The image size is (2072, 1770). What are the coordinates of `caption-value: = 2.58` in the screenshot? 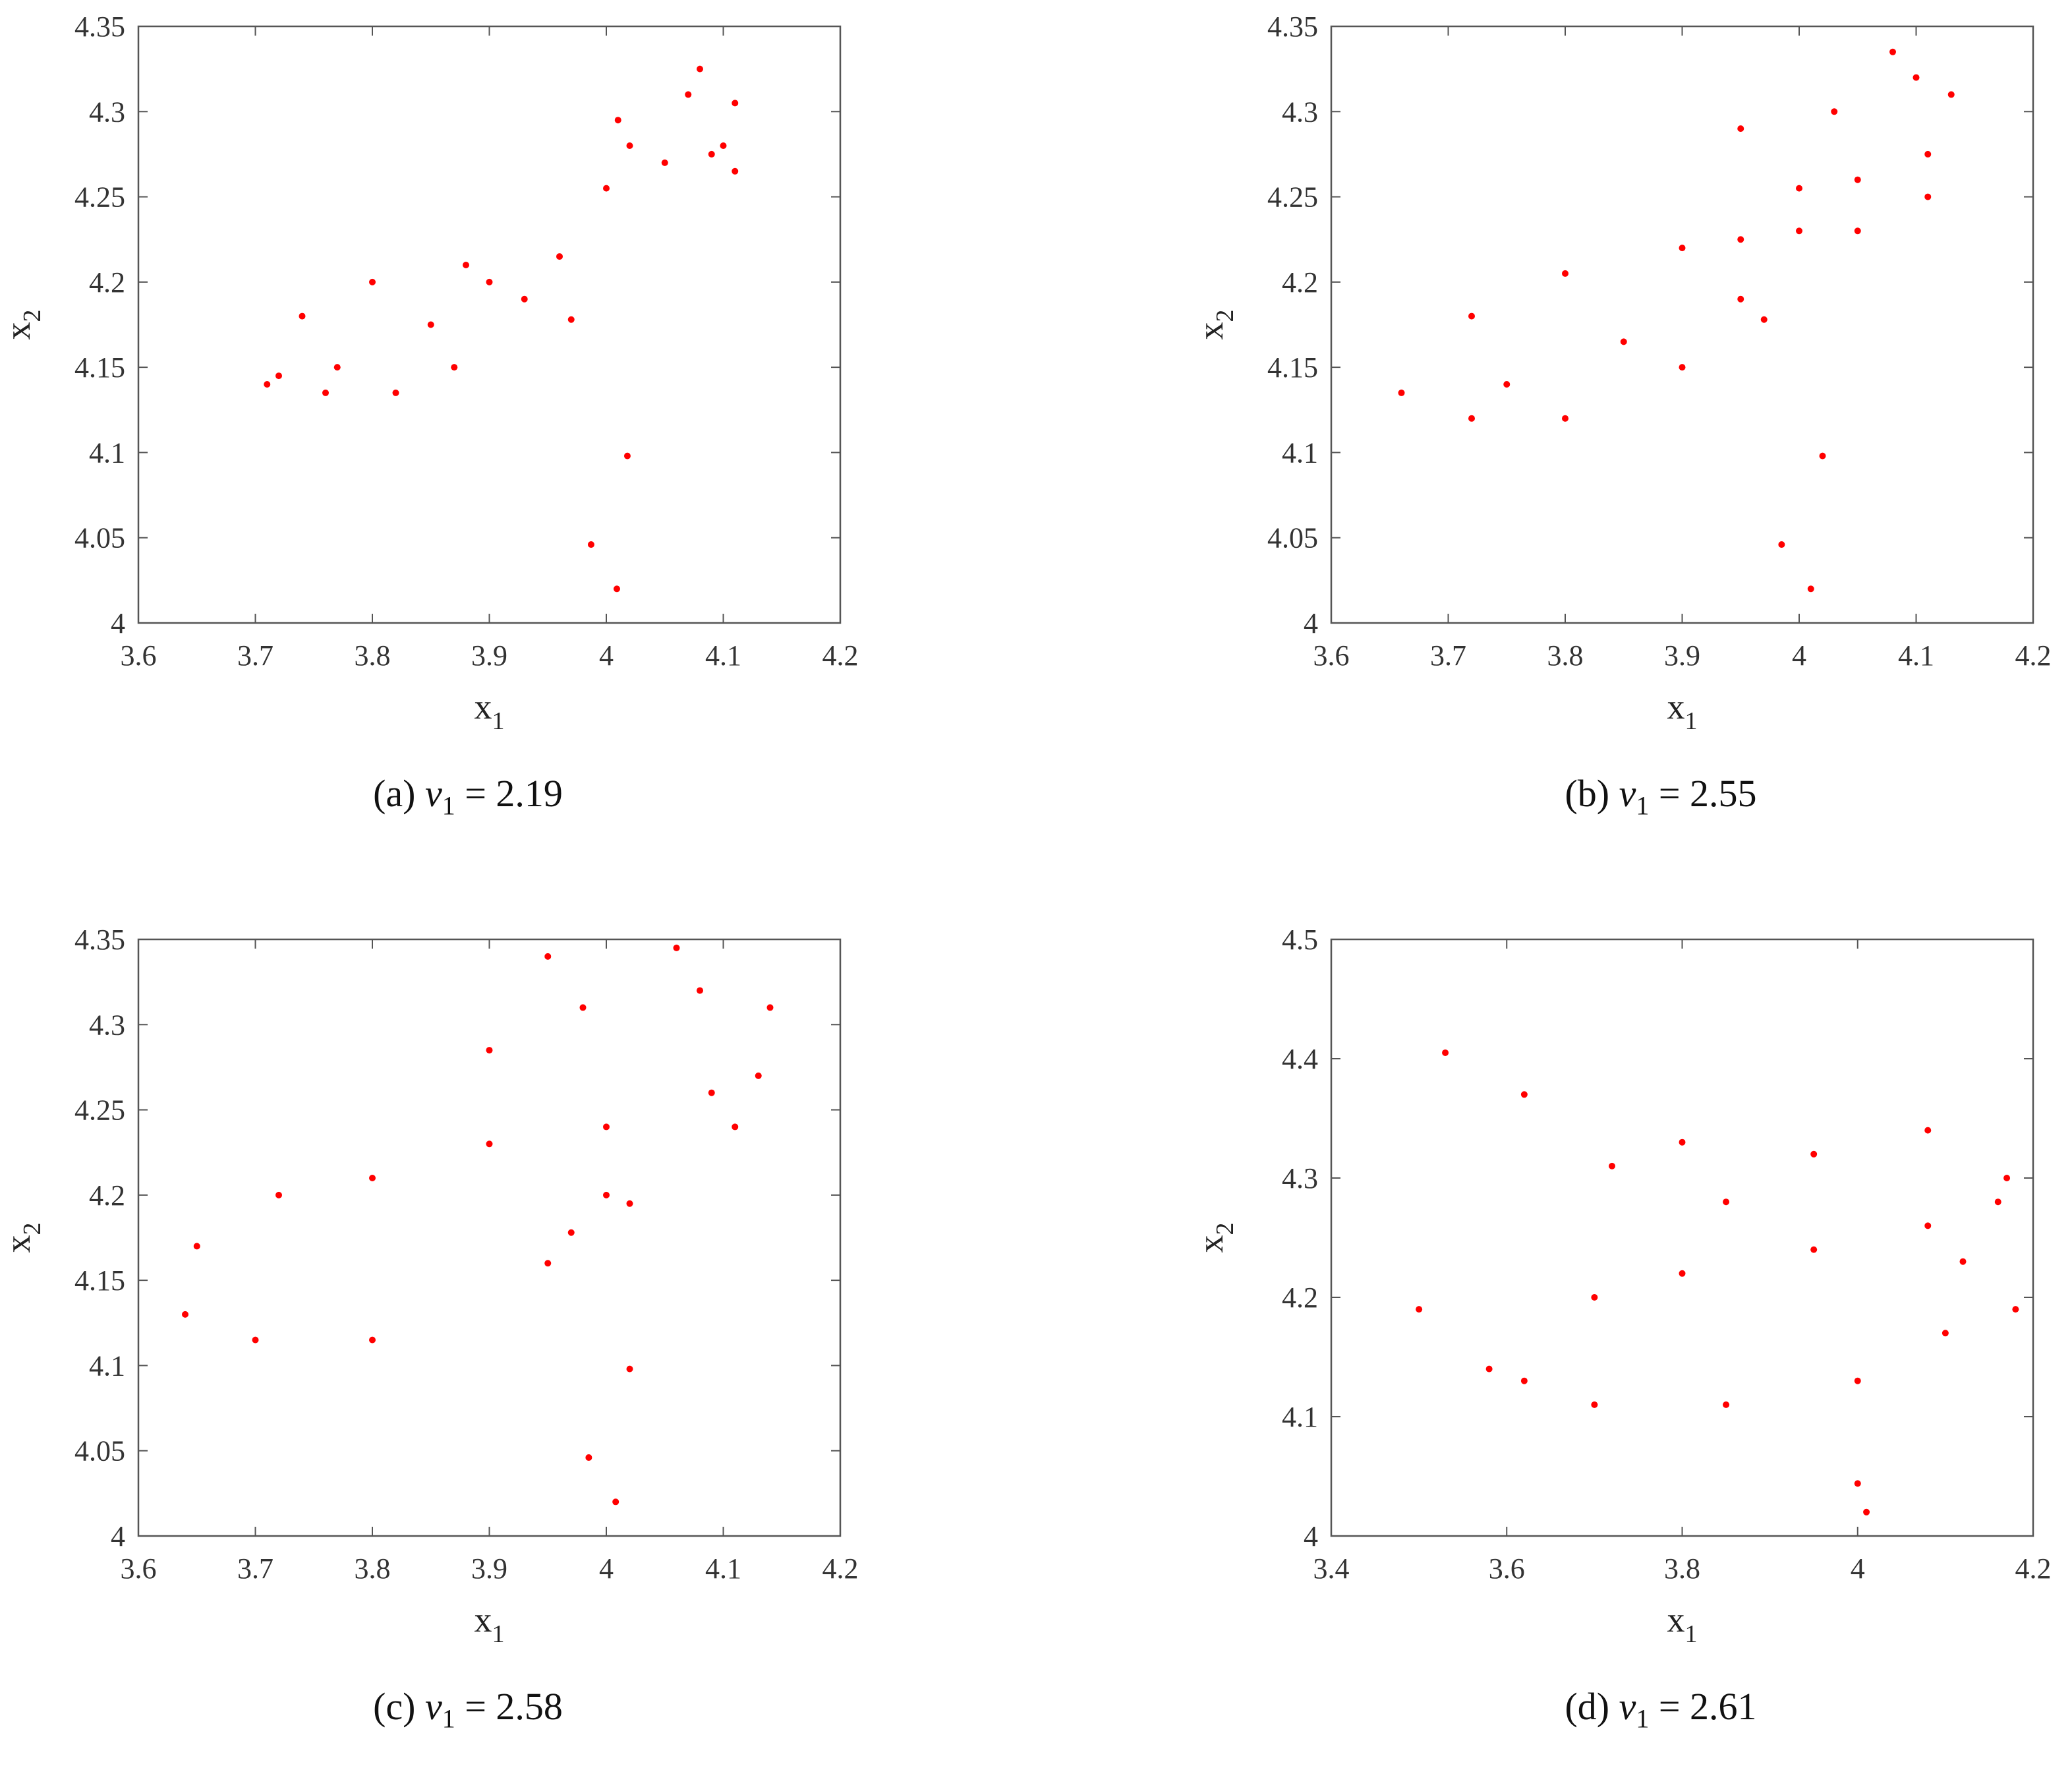 It's located at (514, 1706).